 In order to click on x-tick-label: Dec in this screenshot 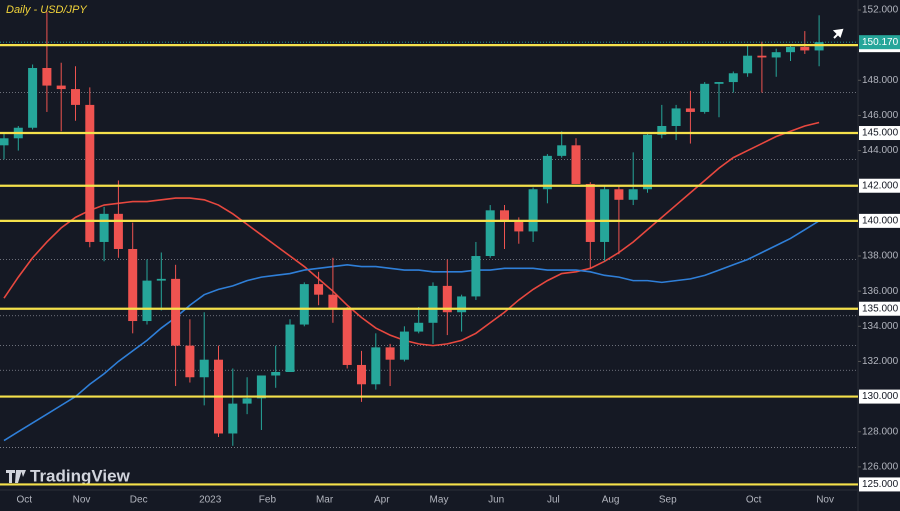, I will do `click(139, 500)`.